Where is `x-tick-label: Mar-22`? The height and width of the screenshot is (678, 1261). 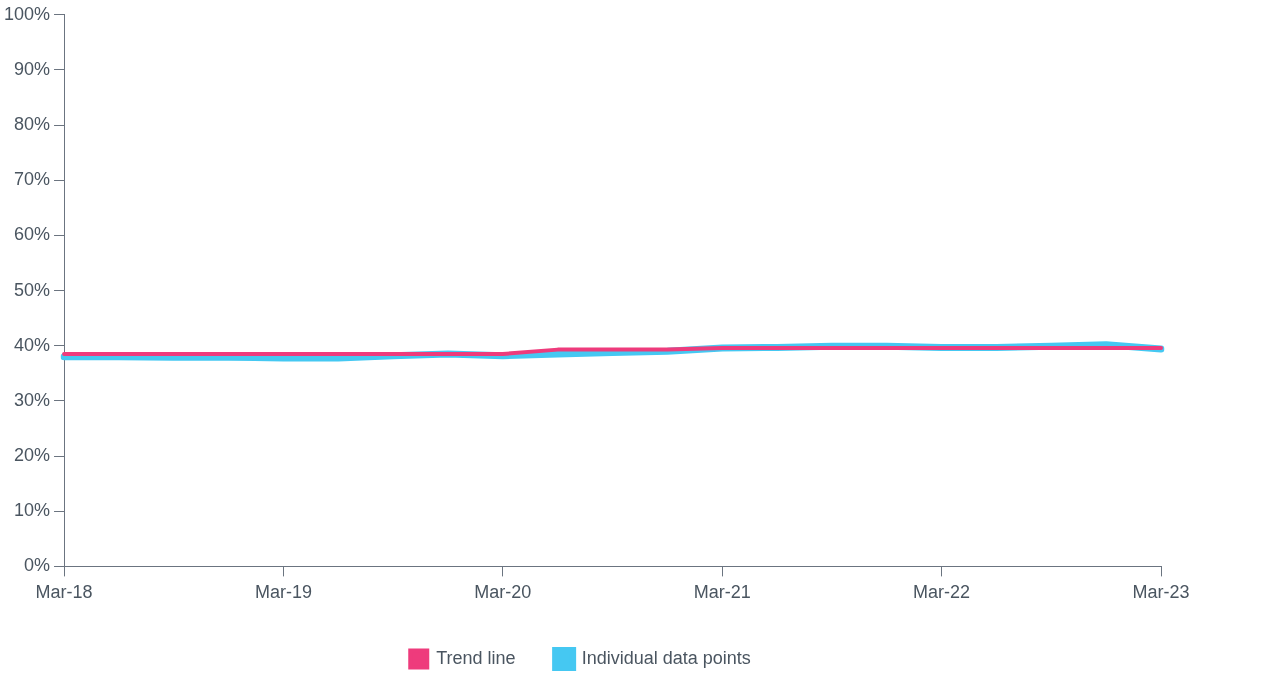 x-tick-label: Mar-22 is located at coordinates (942, 592).